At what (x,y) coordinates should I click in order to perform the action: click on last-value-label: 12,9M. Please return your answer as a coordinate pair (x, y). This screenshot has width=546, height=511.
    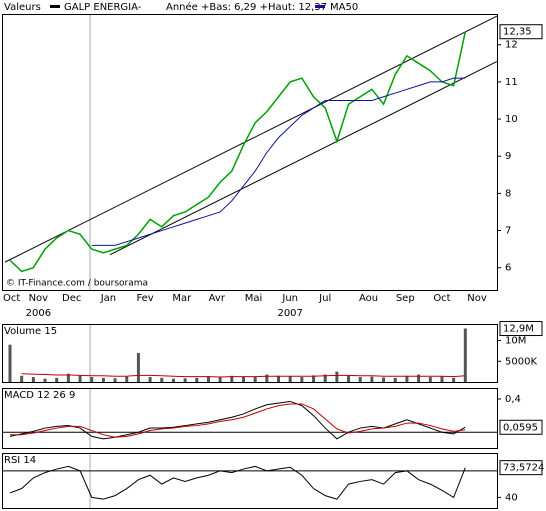
    Looking at the image, I should click on (518, 329).